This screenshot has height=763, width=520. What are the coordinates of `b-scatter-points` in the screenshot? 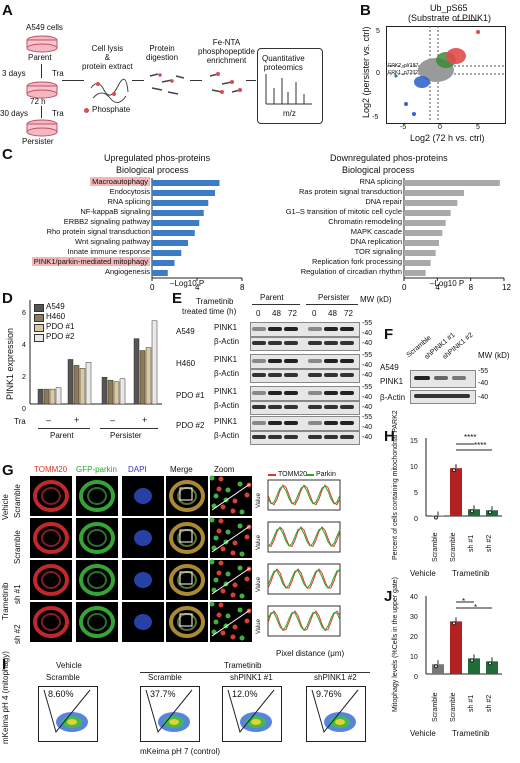 It's located at (445, 74).